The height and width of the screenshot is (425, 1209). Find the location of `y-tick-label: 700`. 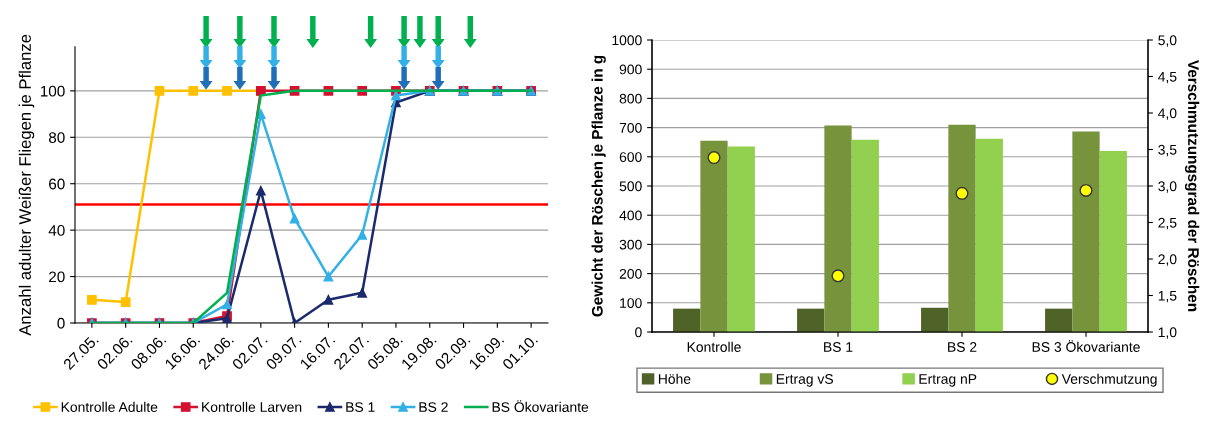

y-tick-label: 700 is located at coordinates (630, 127).